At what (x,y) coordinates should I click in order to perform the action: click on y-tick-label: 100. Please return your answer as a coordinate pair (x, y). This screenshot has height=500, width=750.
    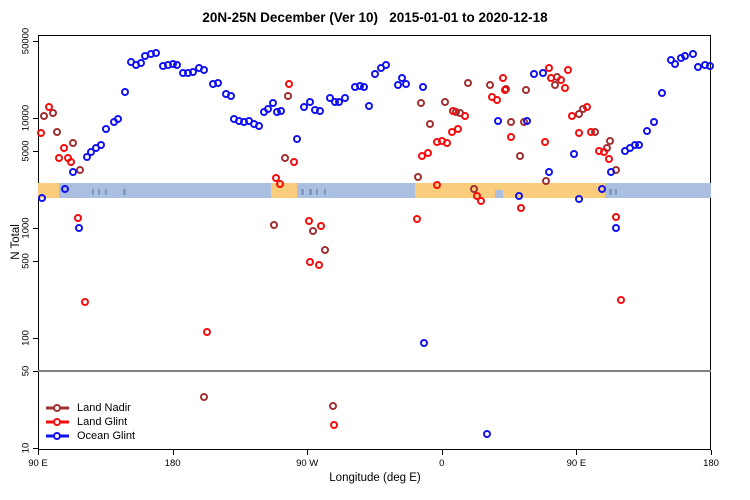
    Looking at the image, I should click on (26, 338).